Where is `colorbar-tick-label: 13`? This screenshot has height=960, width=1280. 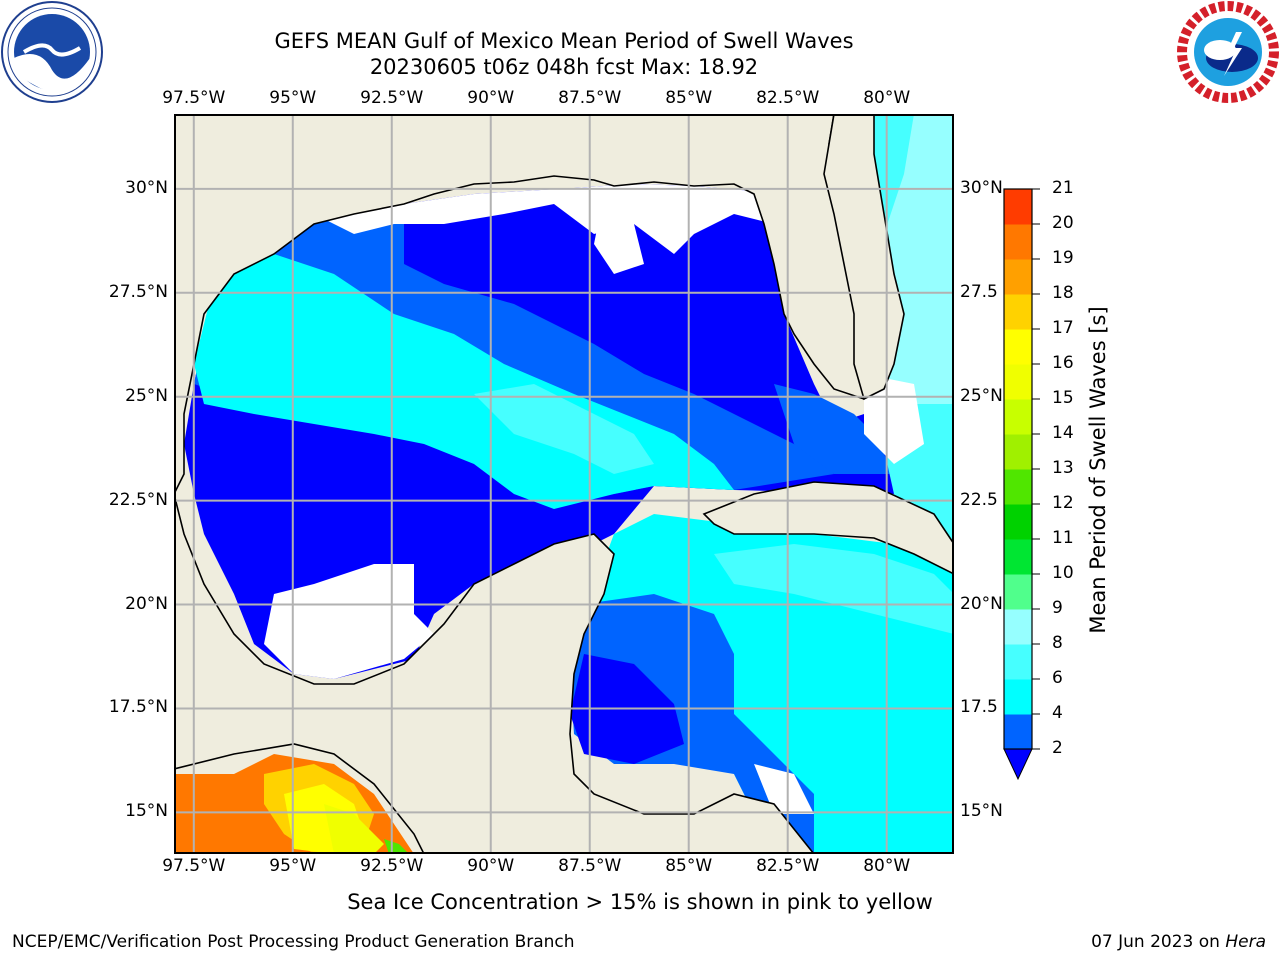
colorbar-tick-label: 13 is located at coordinates (1063, 468).